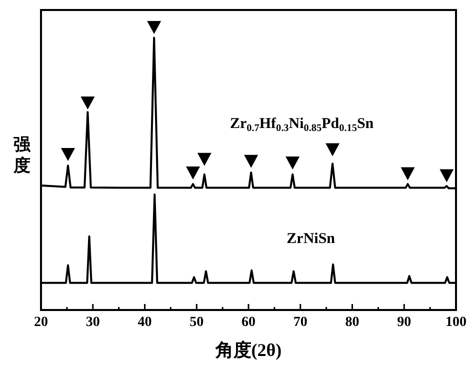 The width and height of the screenshot is (474, 372). I want to click on x-tick-label: 90, so click(404, 322).